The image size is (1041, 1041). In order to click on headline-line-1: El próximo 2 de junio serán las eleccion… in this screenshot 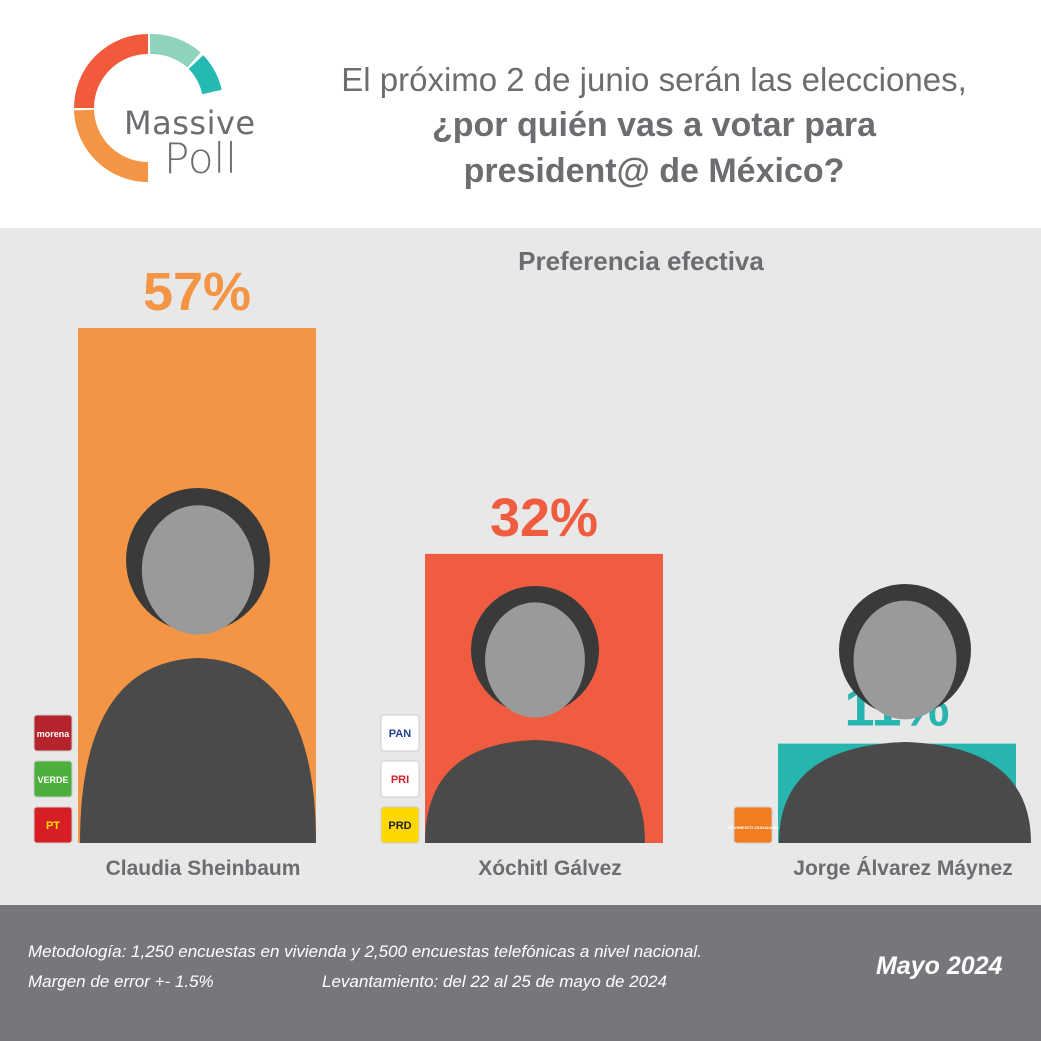, I will do `click(654, 79)`.